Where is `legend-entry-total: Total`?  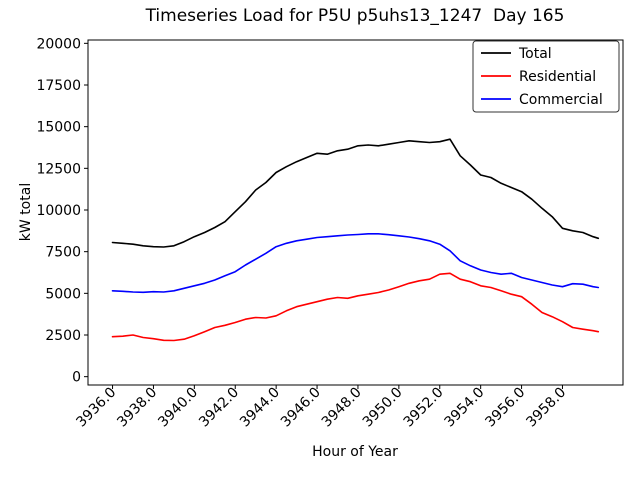 legend-entry-total: Total is located at coordinates (516, 54).